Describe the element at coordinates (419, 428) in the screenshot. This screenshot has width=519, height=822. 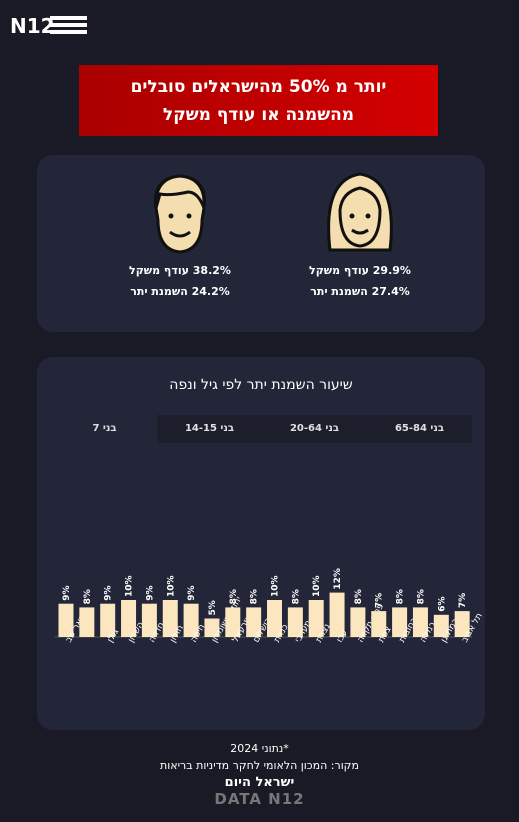
I see `tab: בני 65-84` at that location.